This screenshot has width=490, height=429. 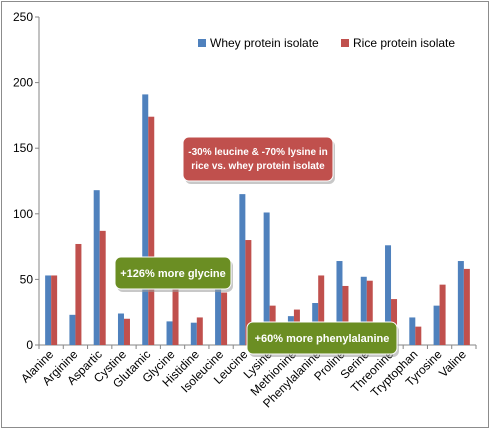 I want to click on annotation-text-phenylalanine: +60% more phenylalanine, so click(x=322, y=339).